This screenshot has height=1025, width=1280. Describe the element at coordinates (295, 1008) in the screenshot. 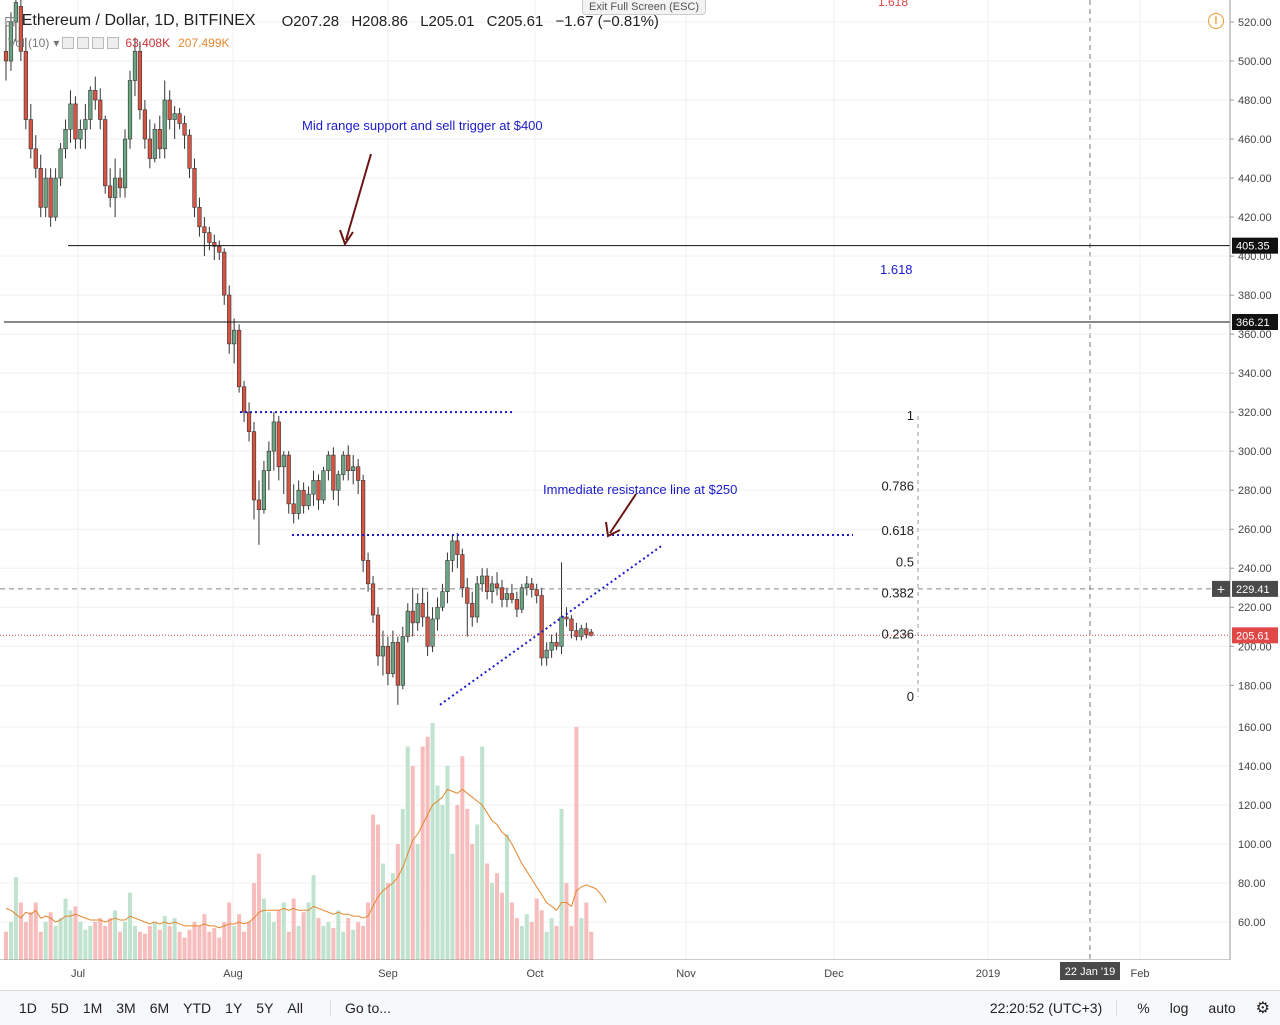

I see `timeframe-all: All` at that location.